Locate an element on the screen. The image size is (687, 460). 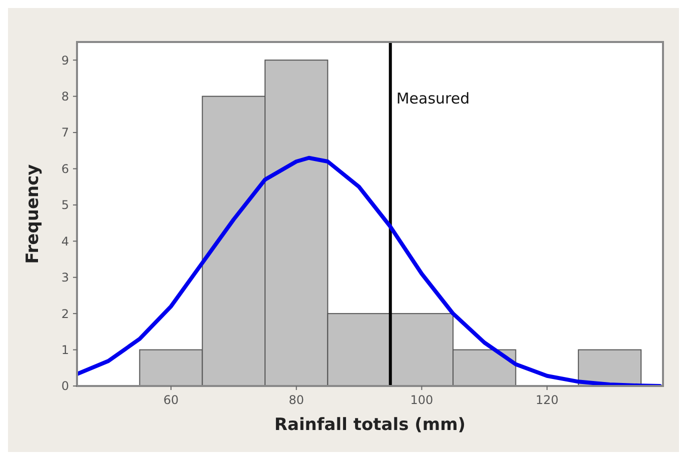
x-tick-label: 100 is located at coordinates (422, 400).